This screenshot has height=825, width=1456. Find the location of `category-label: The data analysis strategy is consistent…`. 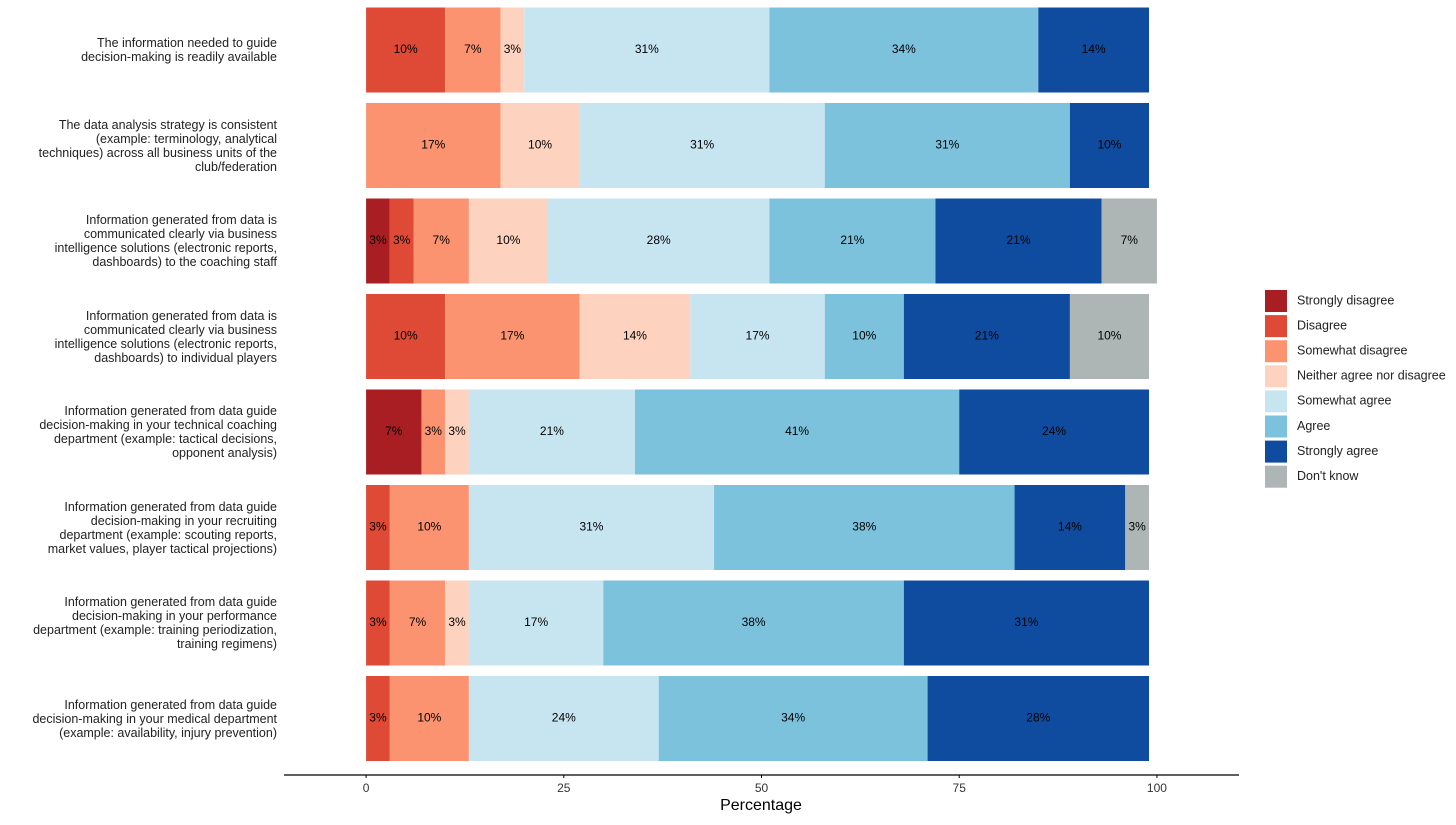

category-label: The data analysis strategy is consistent… is located at coordinates (157, 145).